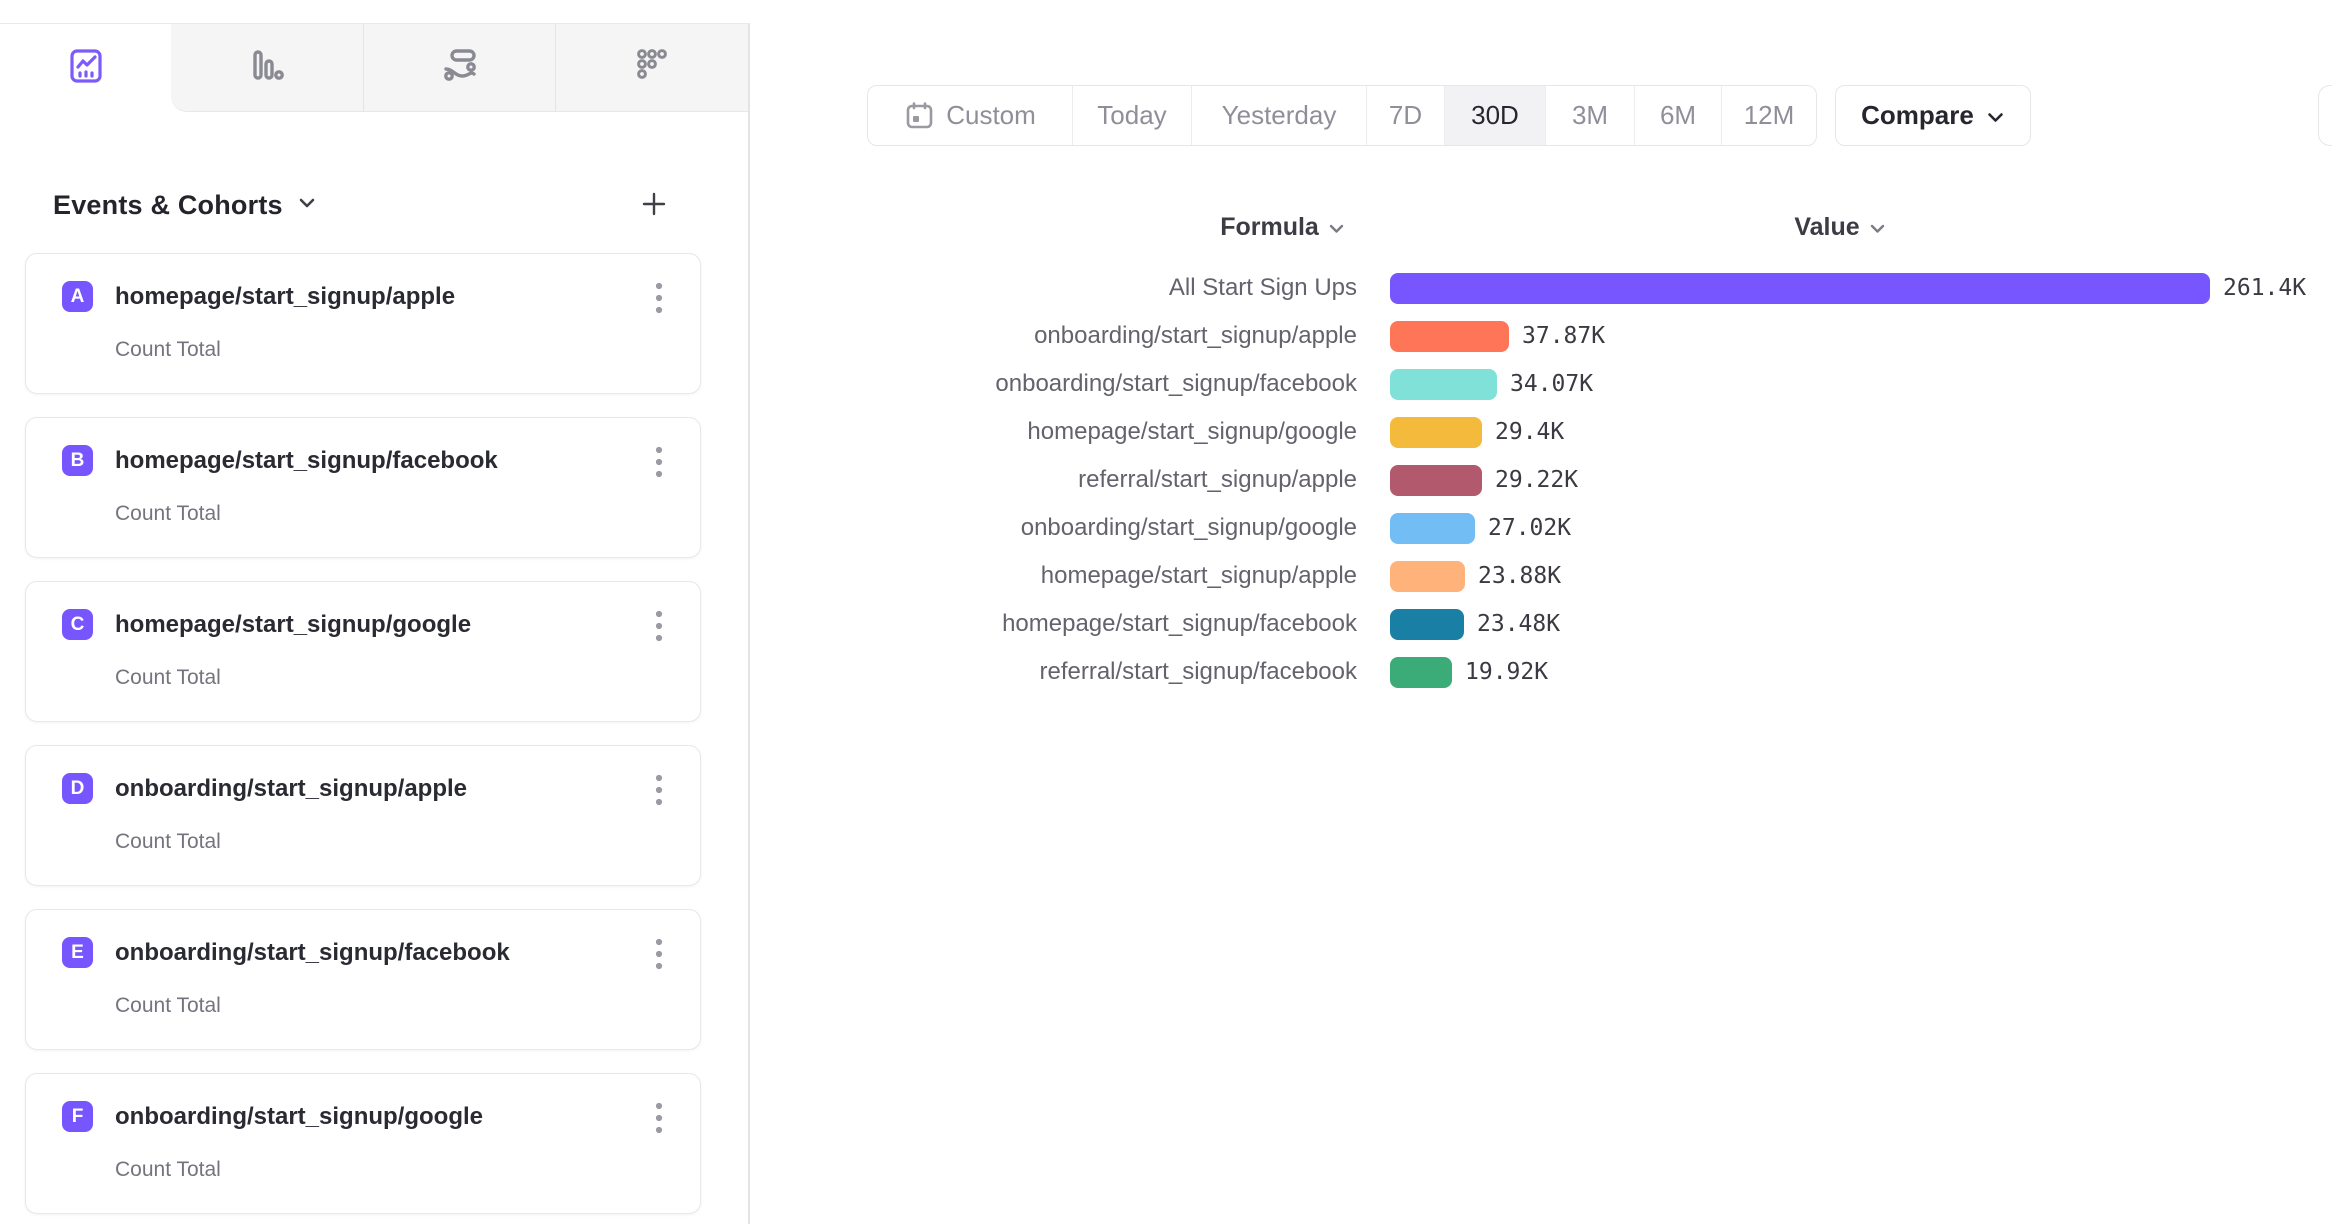 This screenshot has height=1224, width=2332. Describe the element at coordinates (1198, 575) in the screenshot. I see `series-label: homepage/start_signup/apple` at that location.